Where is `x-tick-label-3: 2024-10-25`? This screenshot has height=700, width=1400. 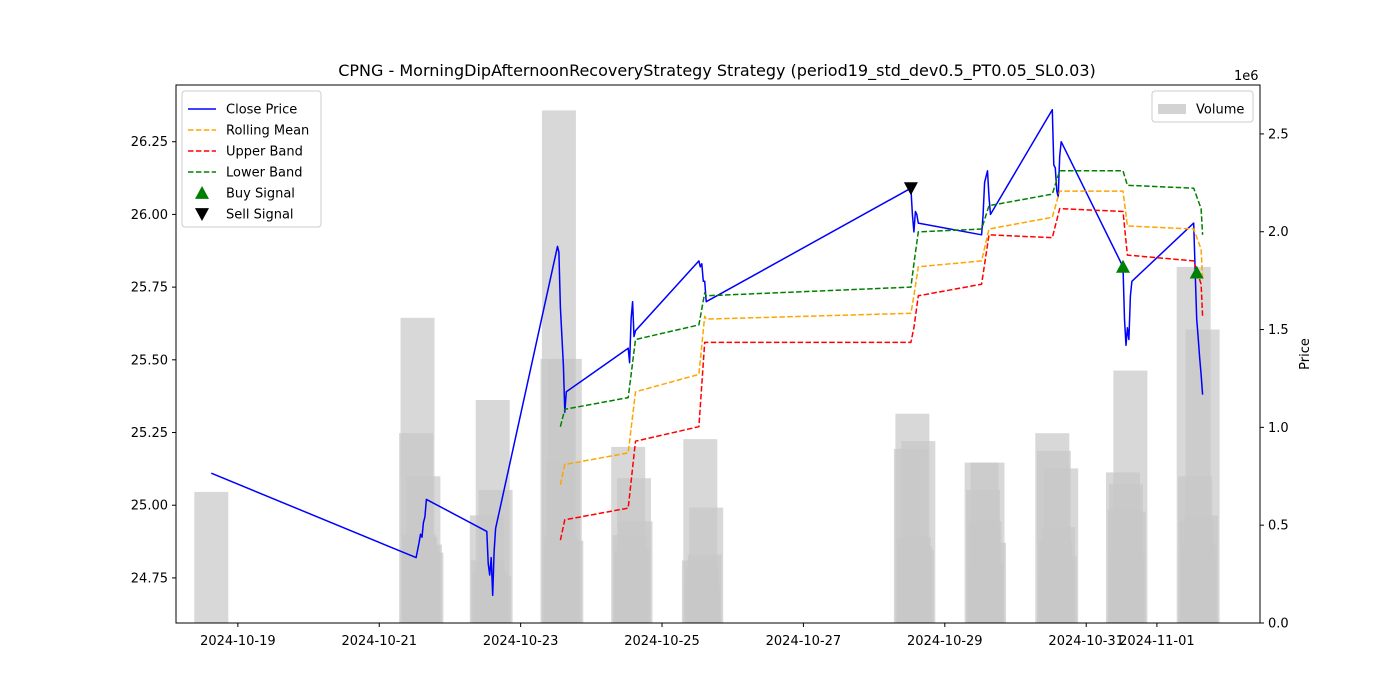 x-tick-label-3: 2024-10-25 is located at coordinates (662, 641).